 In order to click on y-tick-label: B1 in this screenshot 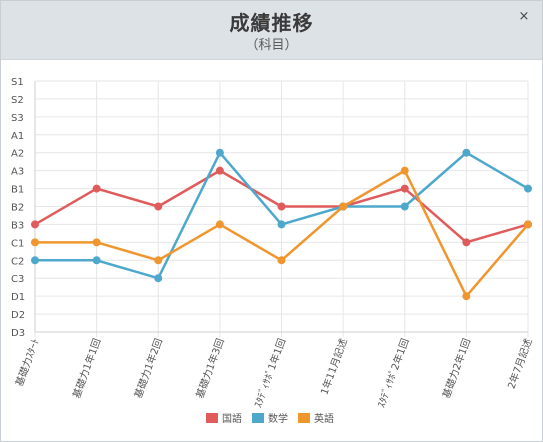, I will do `click(17, 190)`.